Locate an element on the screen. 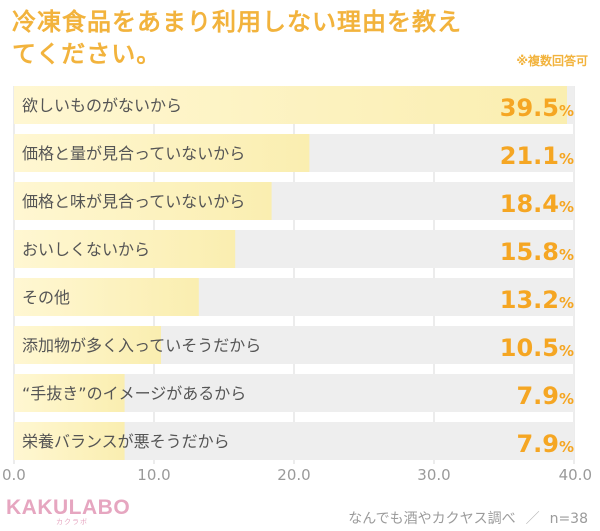 The width and height of the screenshot is (600, 531). kakulabo-logo-sub: カクラボ is located at coordinates (72, 522).